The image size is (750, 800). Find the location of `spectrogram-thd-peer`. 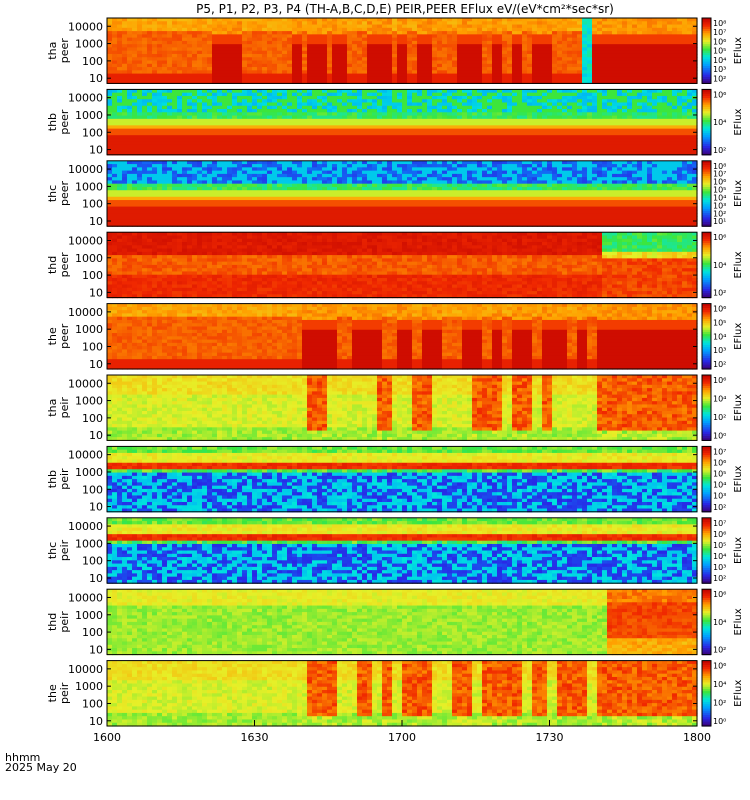

spectrogram-thd-peer is located at coordinates (402, 265).